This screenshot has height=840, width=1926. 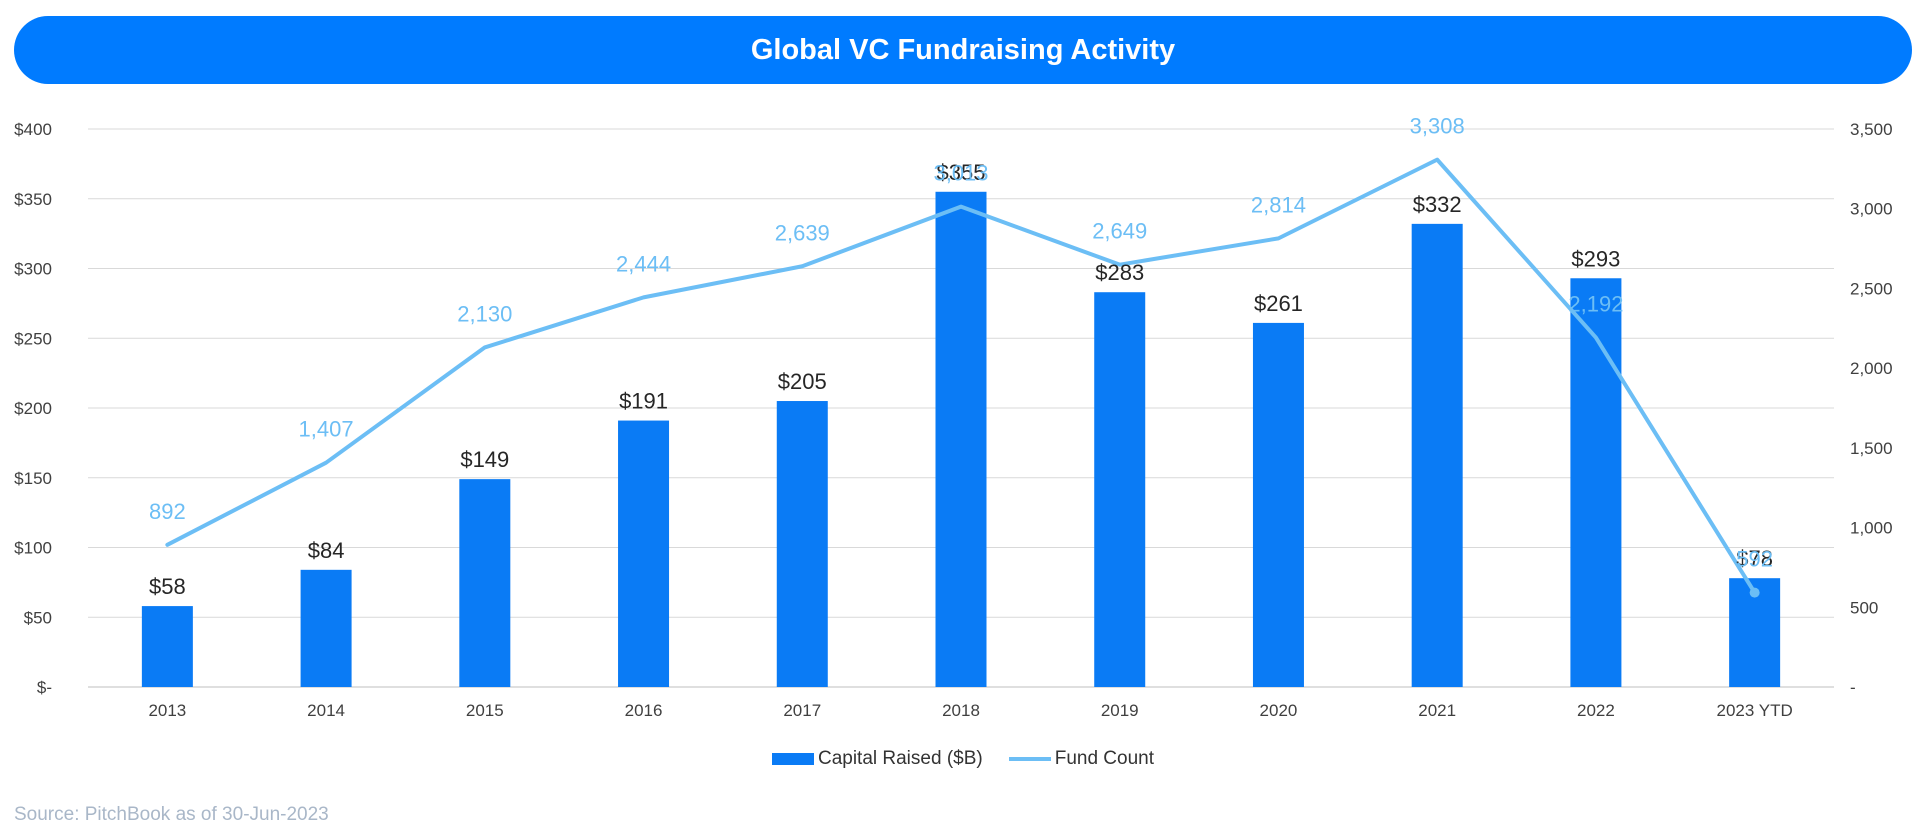 I want to click on line-data-label: 2,192, so click(x=1595, y=304).